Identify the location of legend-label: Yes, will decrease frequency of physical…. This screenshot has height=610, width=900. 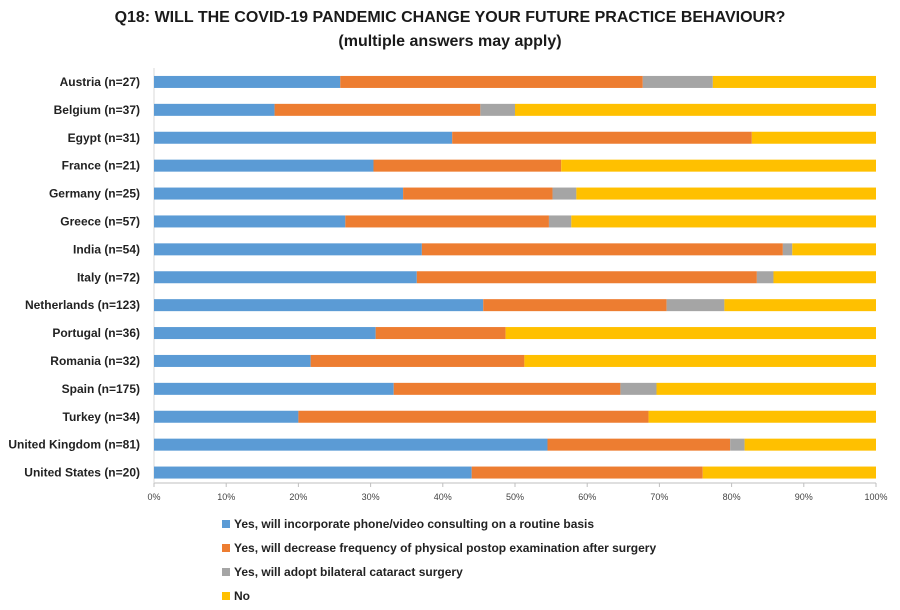
(445, 548).